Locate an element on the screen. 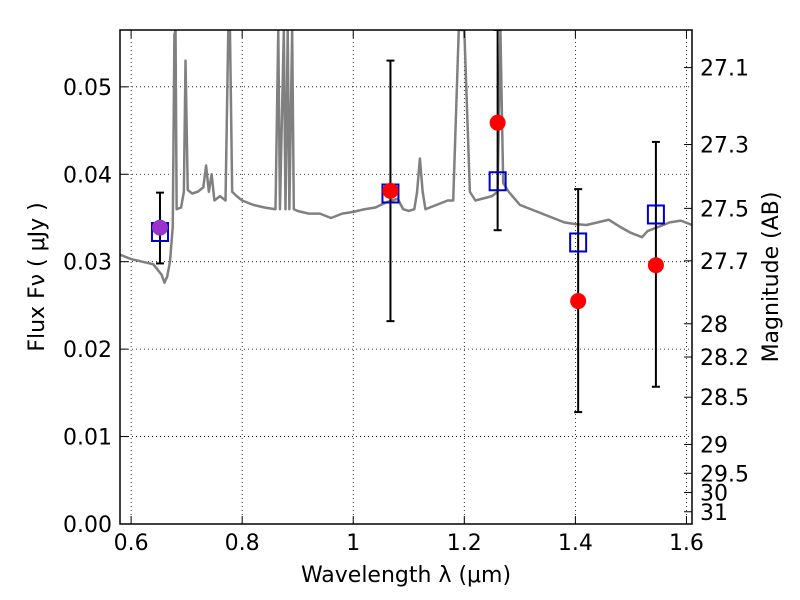 The width and height of the screenshot is (800, 600). y2-tick-label: 28 is located at coordinates (714, 325).